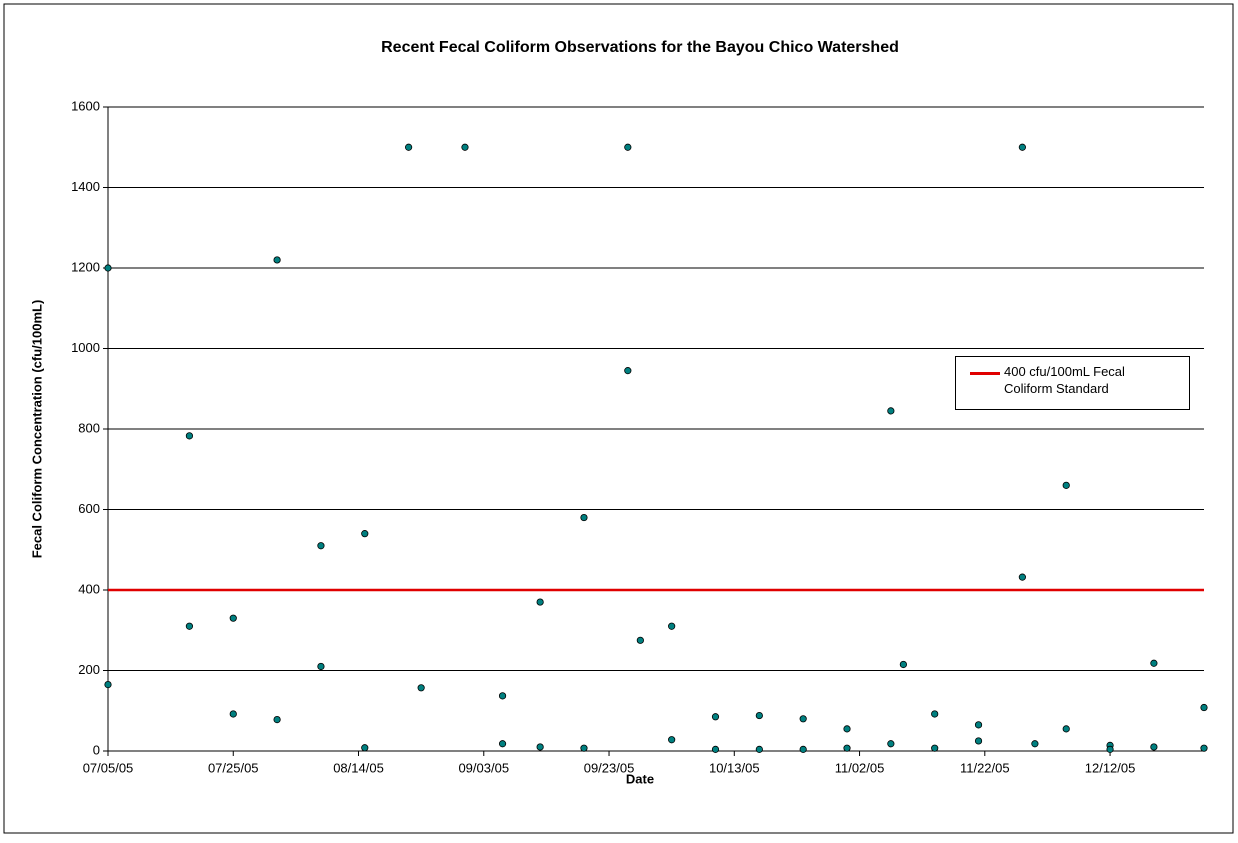  I want to click on y-tick-label: 1400, so click(85, 186).